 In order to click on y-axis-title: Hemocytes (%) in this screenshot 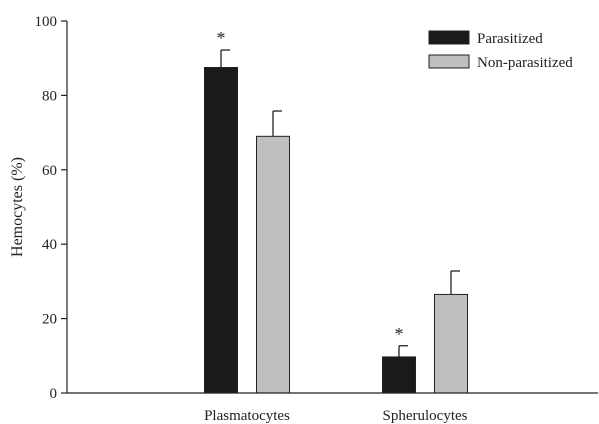, I will do `click(17, 207)`.